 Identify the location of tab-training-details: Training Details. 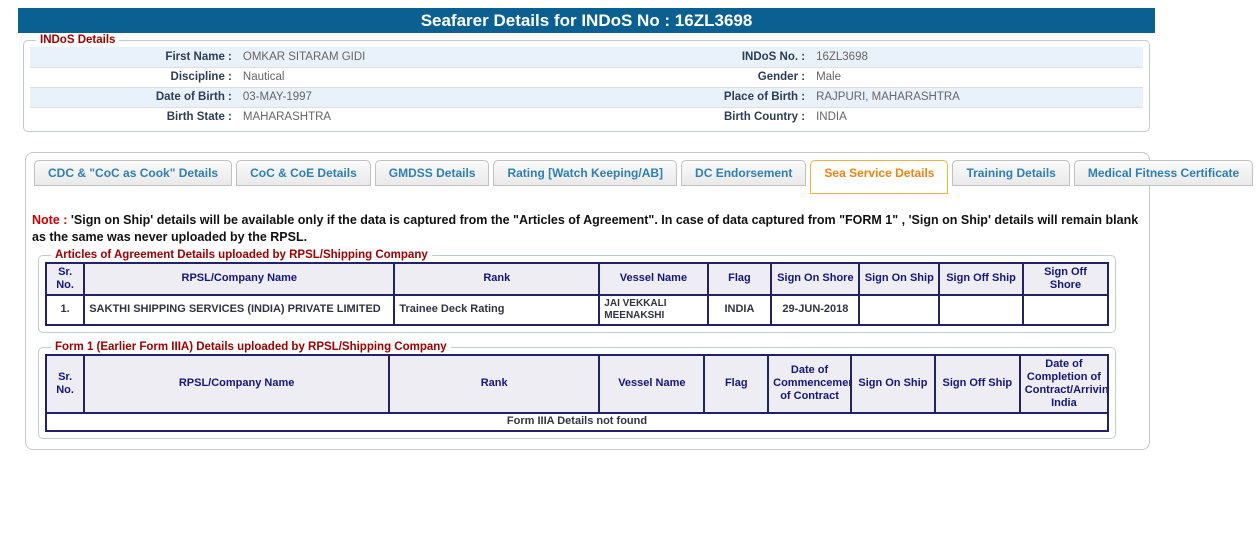
(1011, 173).